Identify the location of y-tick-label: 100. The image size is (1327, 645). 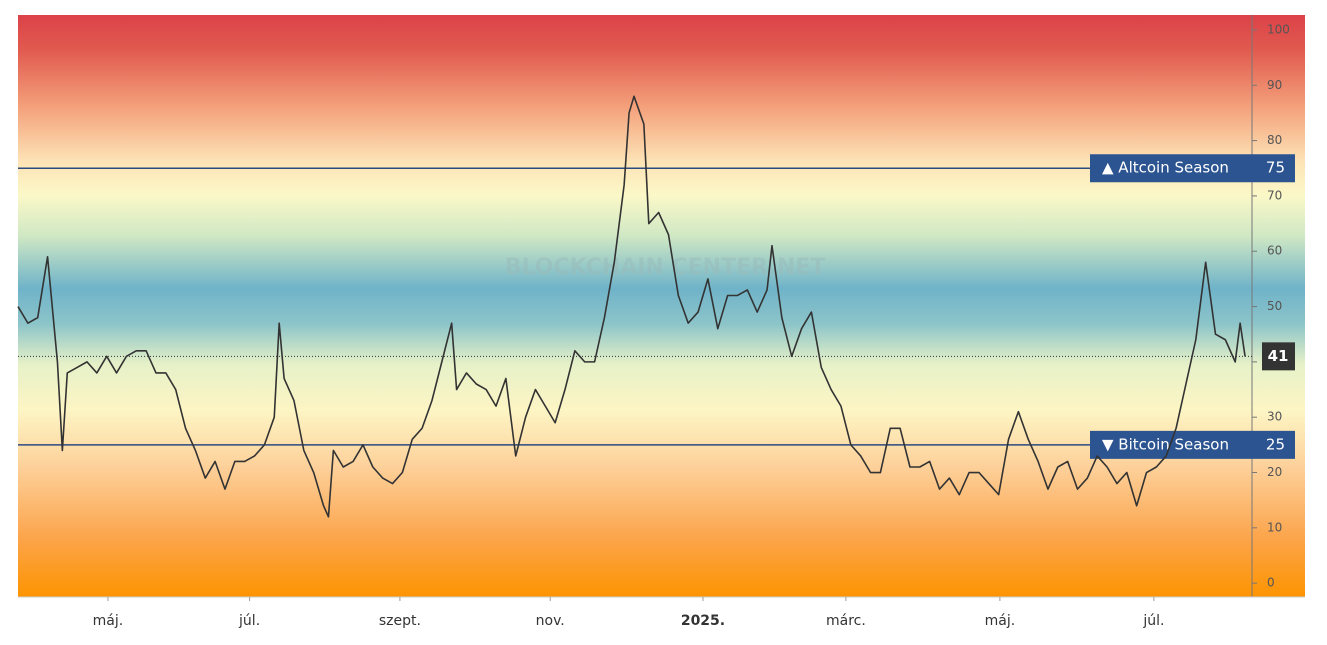
(1278, 29).